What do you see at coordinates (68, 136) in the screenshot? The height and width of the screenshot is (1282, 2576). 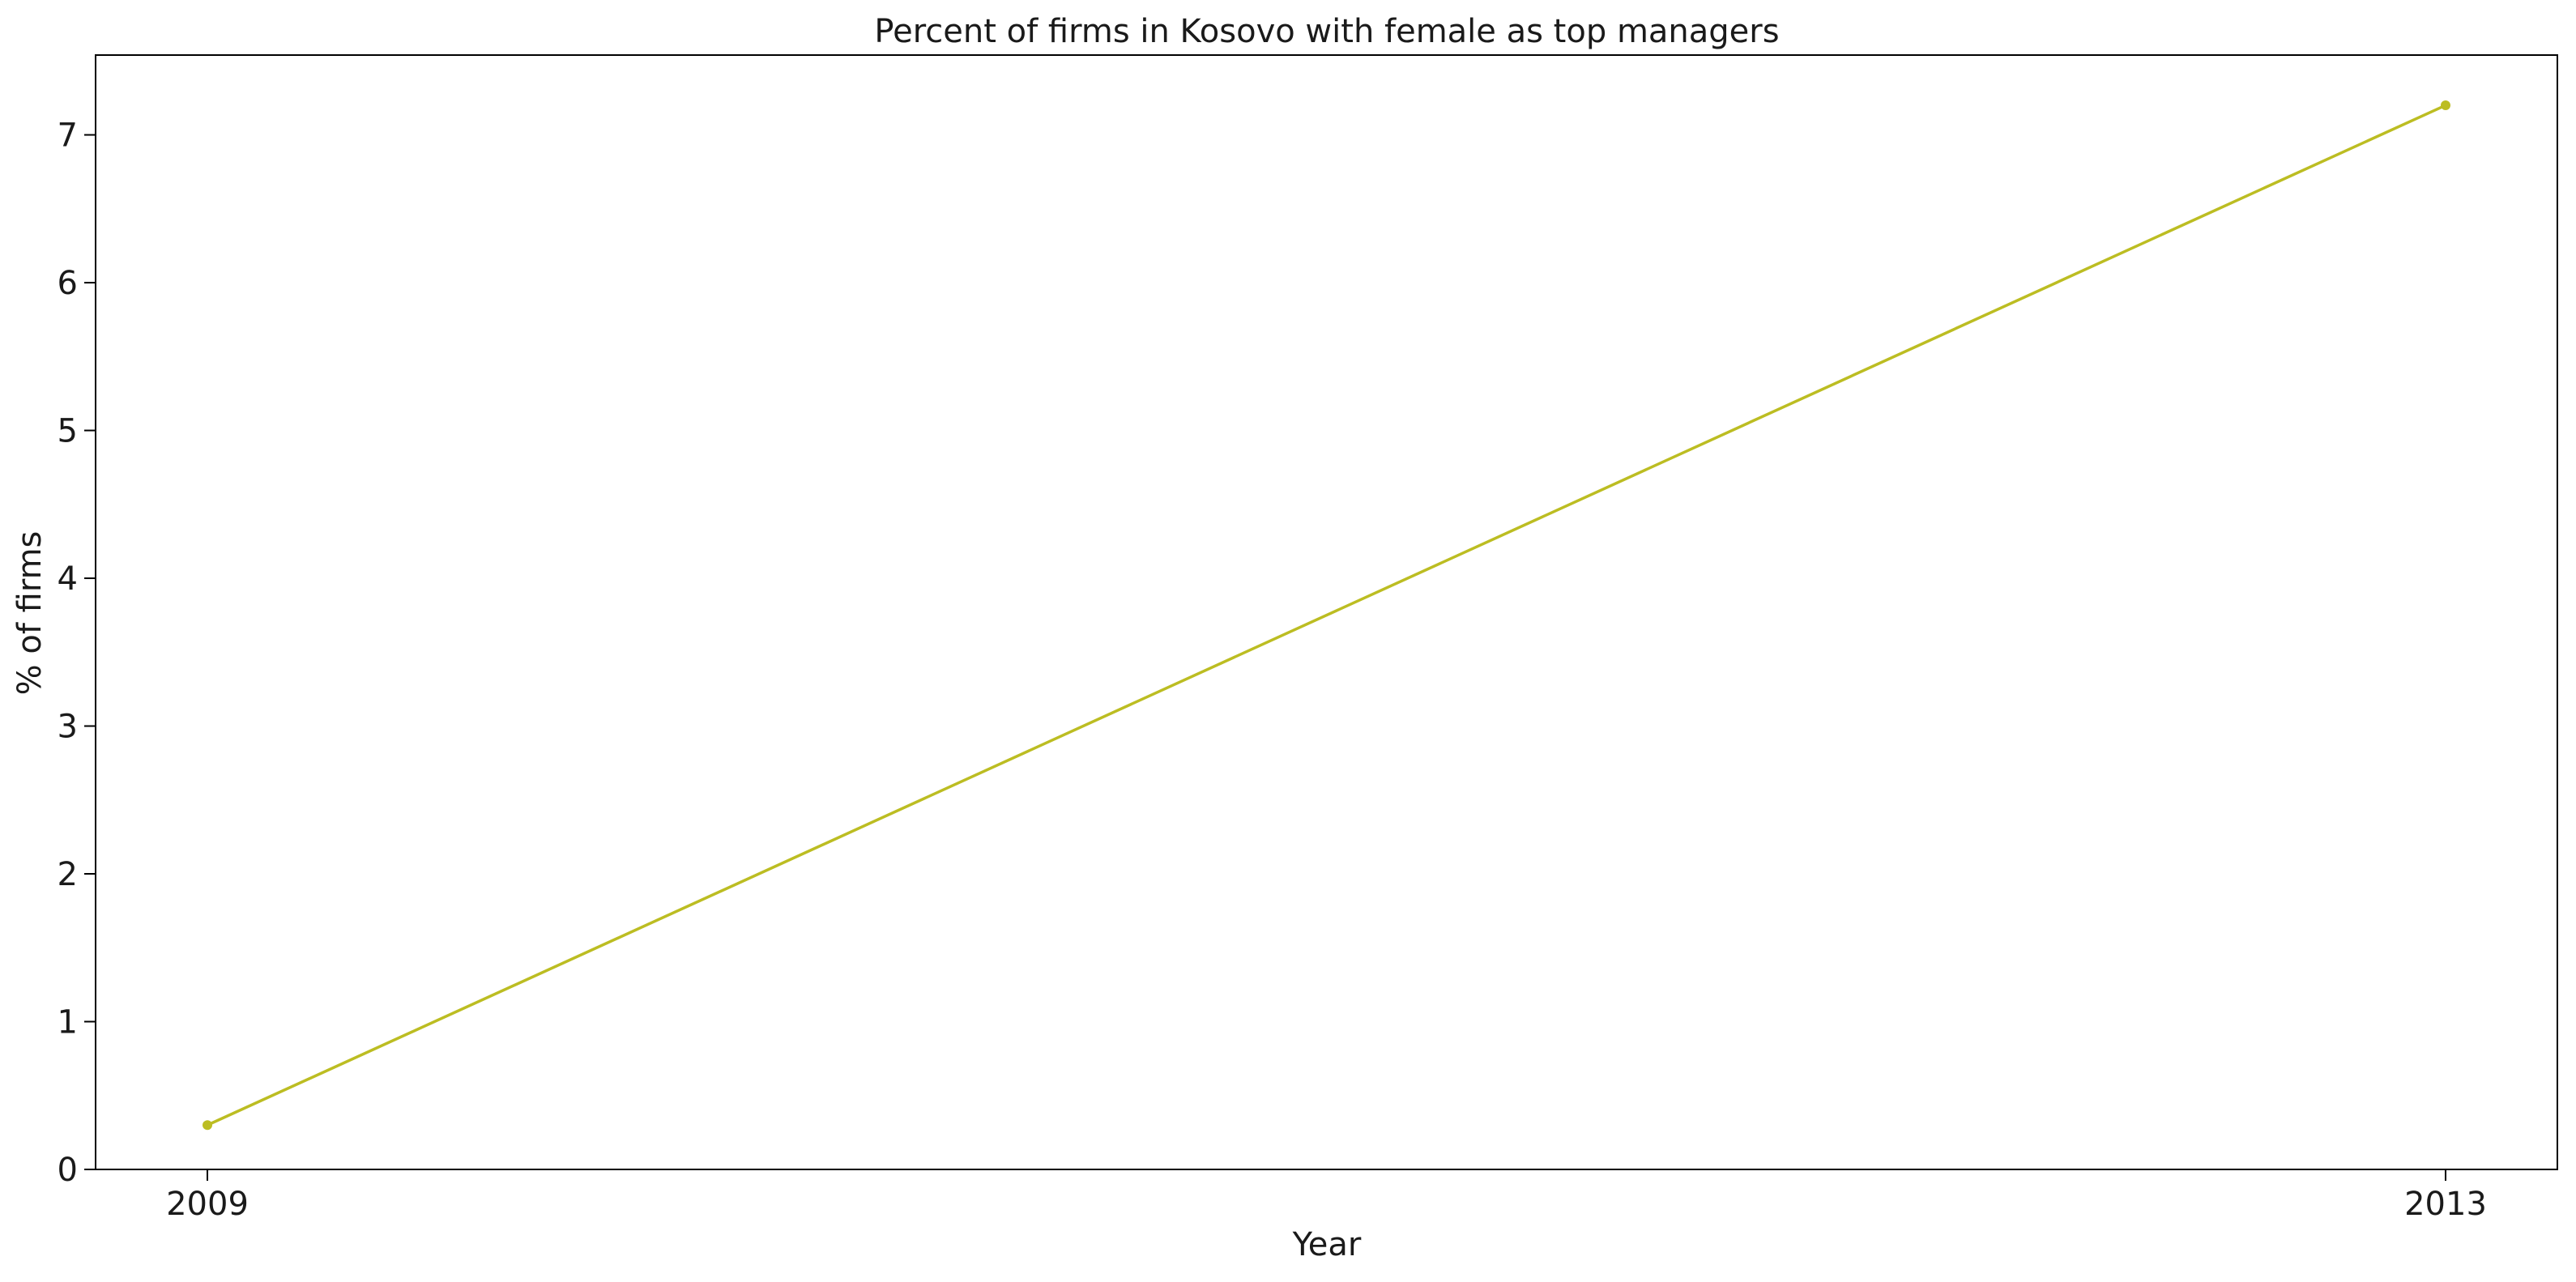 I see `y-tick-label: 7` at bounding box center [68, 136].